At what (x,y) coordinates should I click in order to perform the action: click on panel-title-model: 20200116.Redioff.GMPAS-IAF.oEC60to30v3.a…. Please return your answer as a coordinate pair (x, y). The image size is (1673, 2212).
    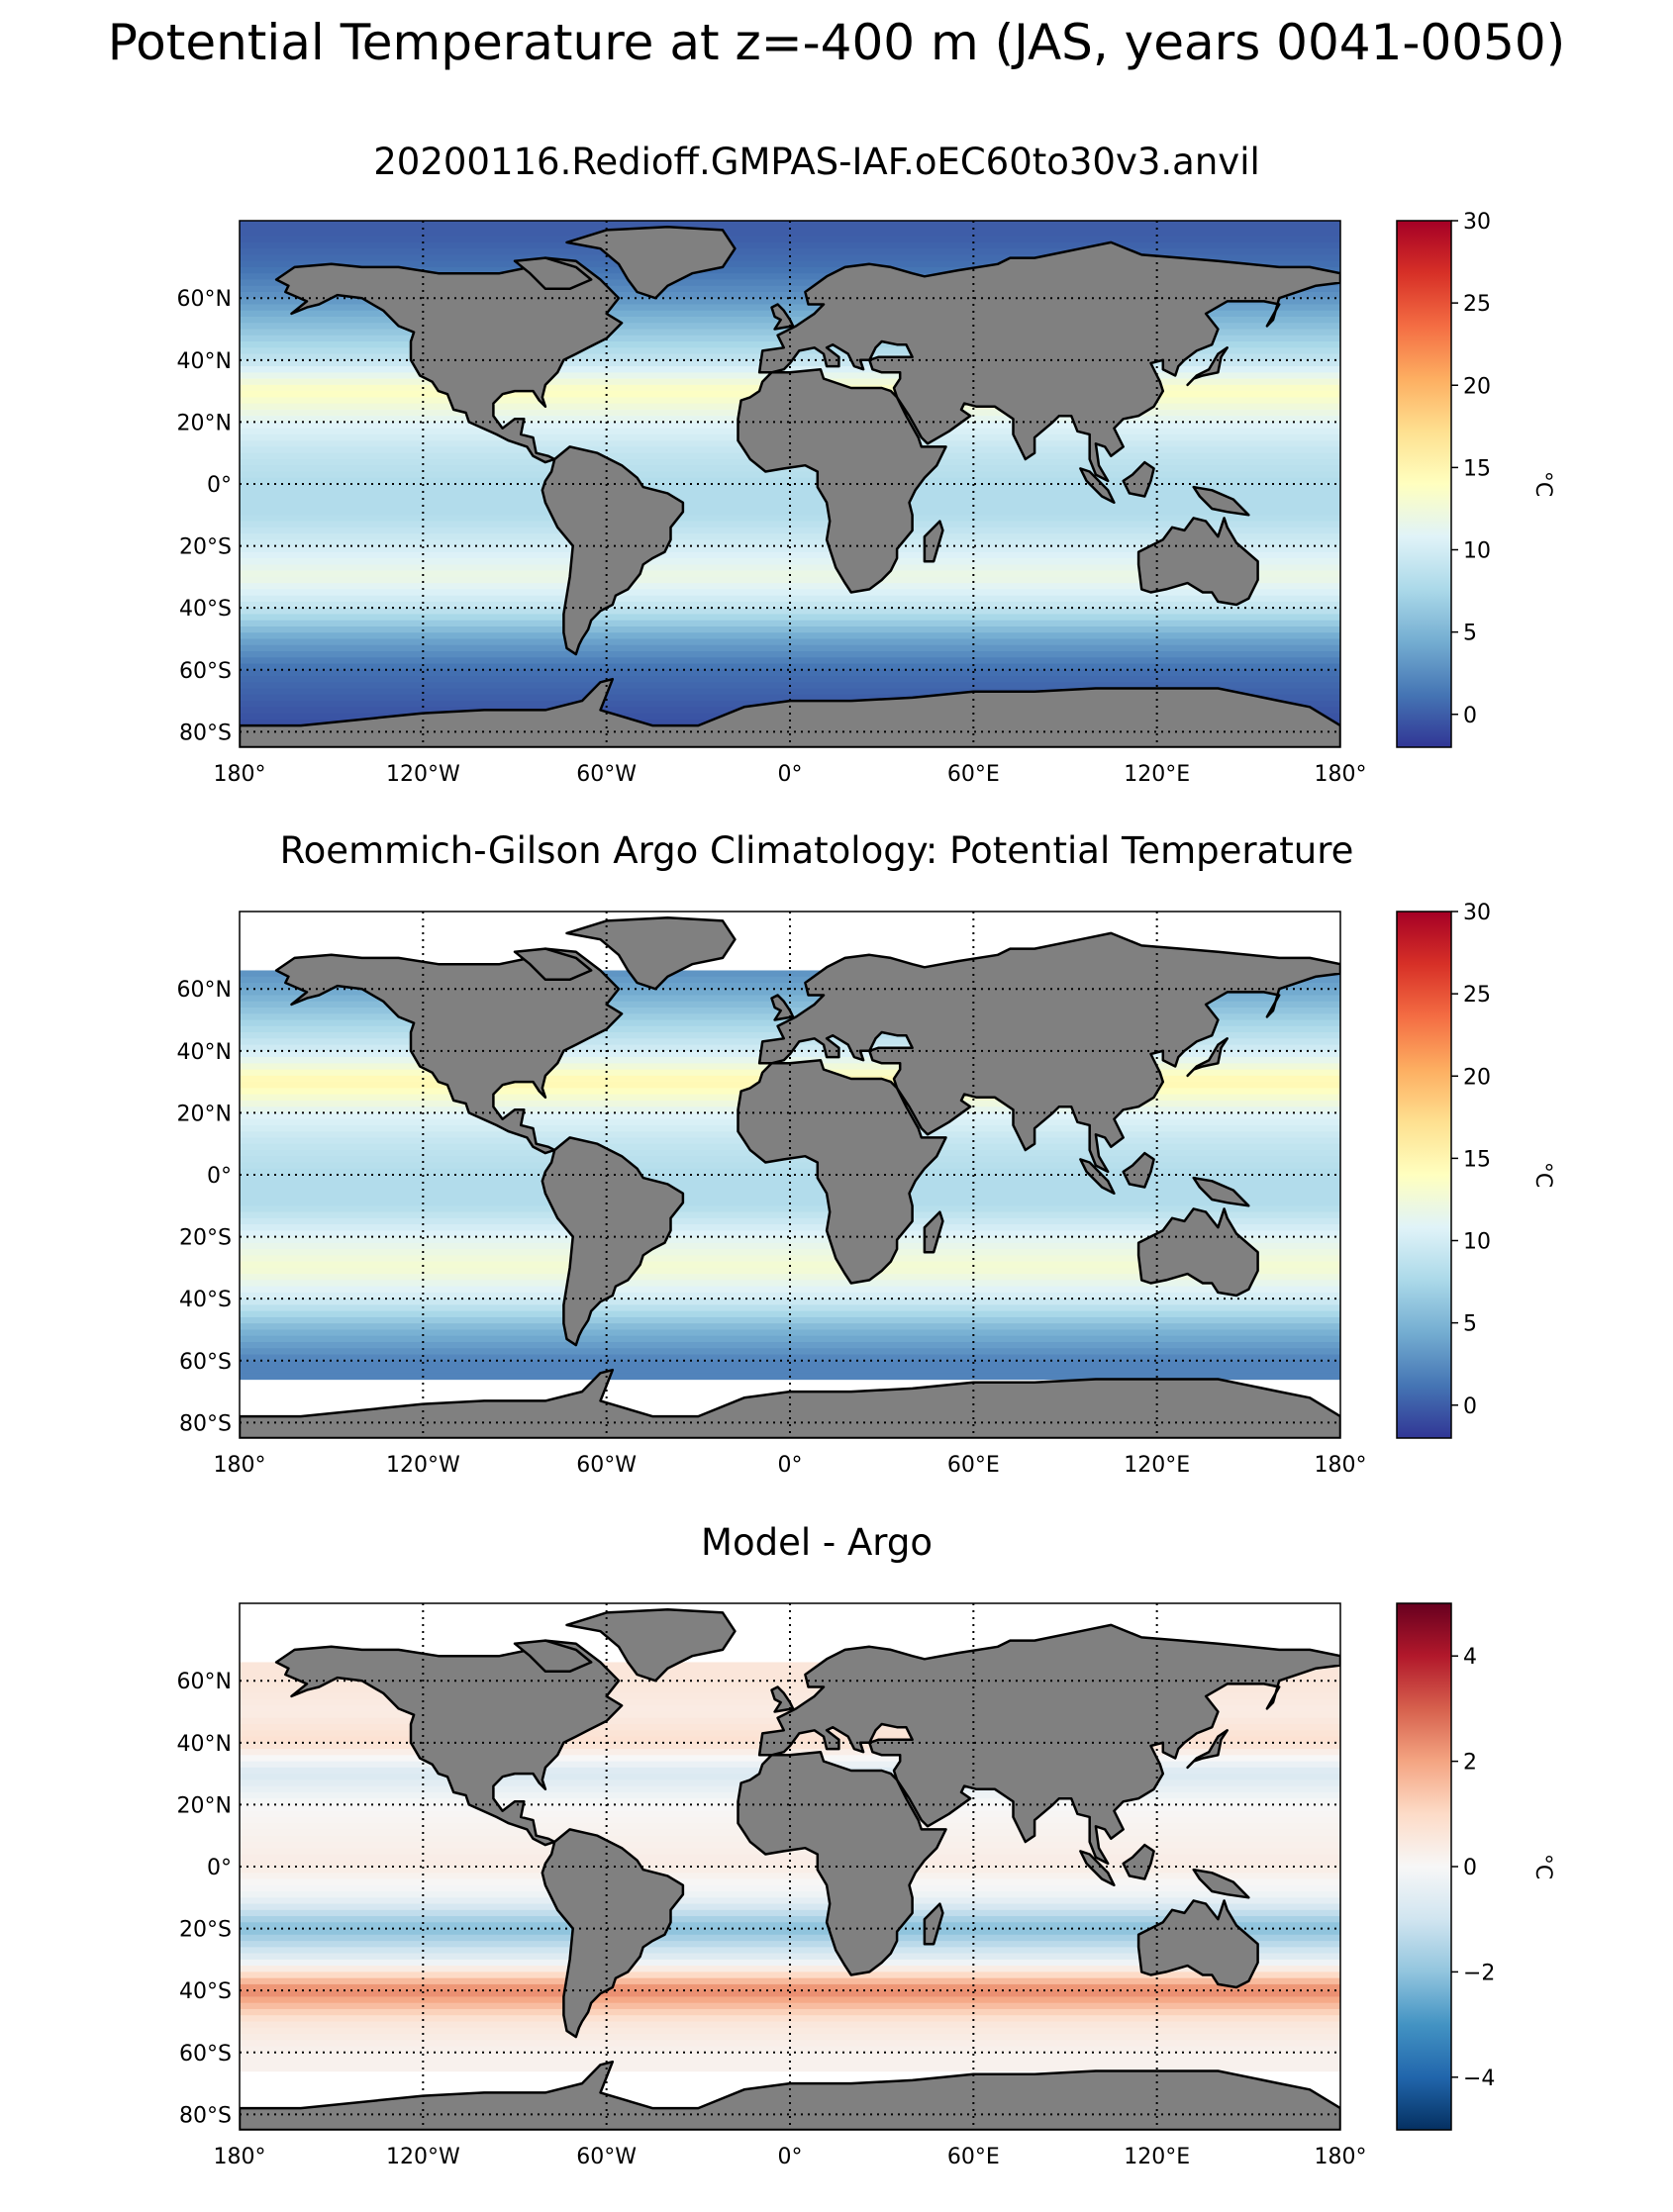
    Looking at the image, I should click on (817, 162).